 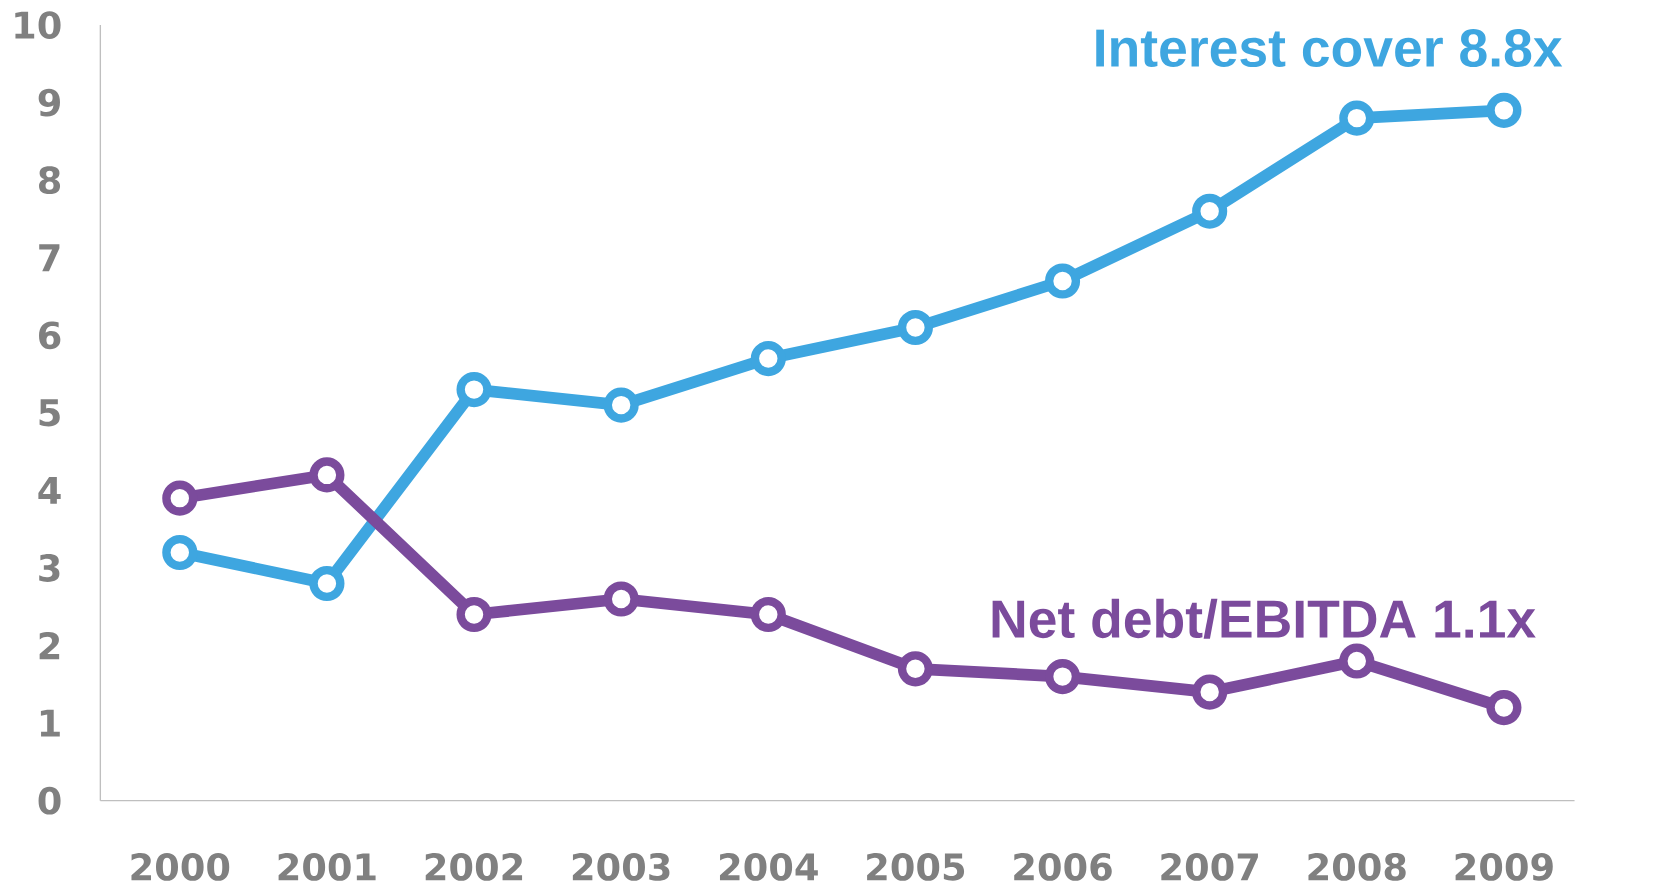 I want to click on y-tick-label: 1, so click(x=50, y=723).